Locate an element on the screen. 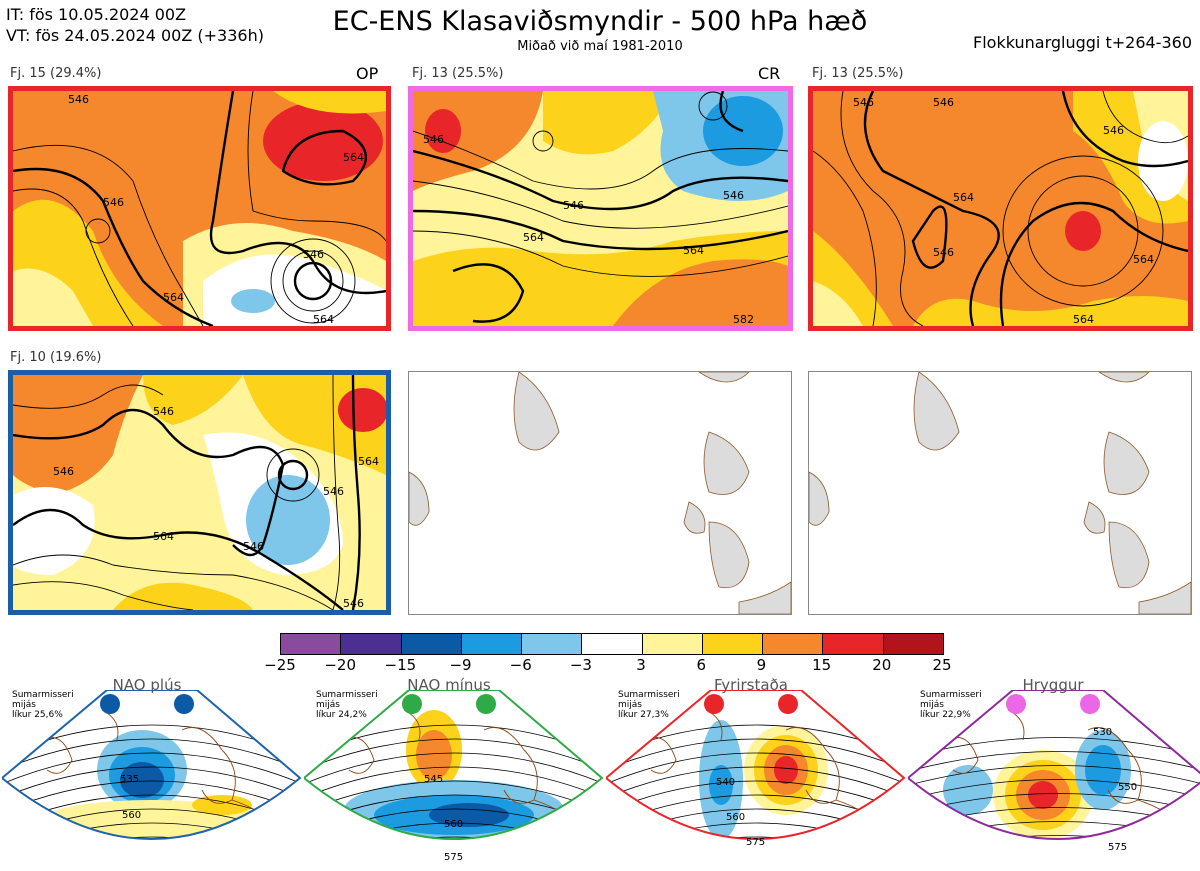 The width and height of the screenshot is (1200, 871). valid-time: VT: fös 24.05.2024 00Z (+336h) is located at coordinates (135, 35).